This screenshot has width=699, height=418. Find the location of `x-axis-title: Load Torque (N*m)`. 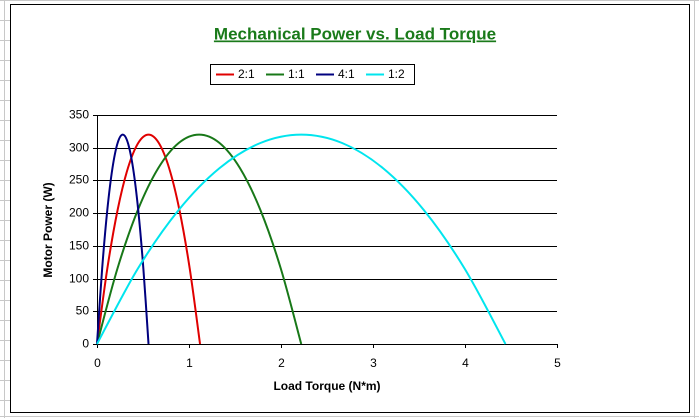

x-axis-title: Load Torque (N*m) is located at coordinates (326, 386).